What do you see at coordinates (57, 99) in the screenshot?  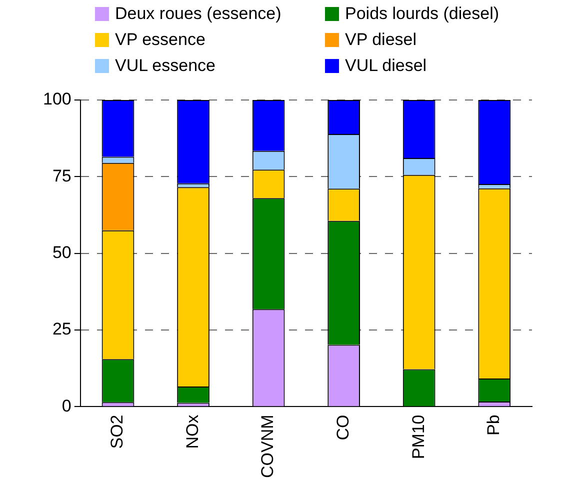 I see `y-tick-label: 100` at bounding box center [57, 99].